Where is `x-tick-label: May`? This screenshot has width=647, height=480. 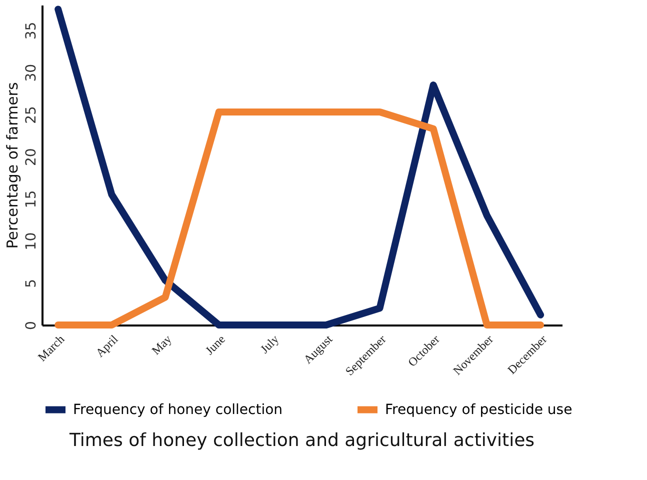 x-tick-label: May is located at coordinates (161, 345).